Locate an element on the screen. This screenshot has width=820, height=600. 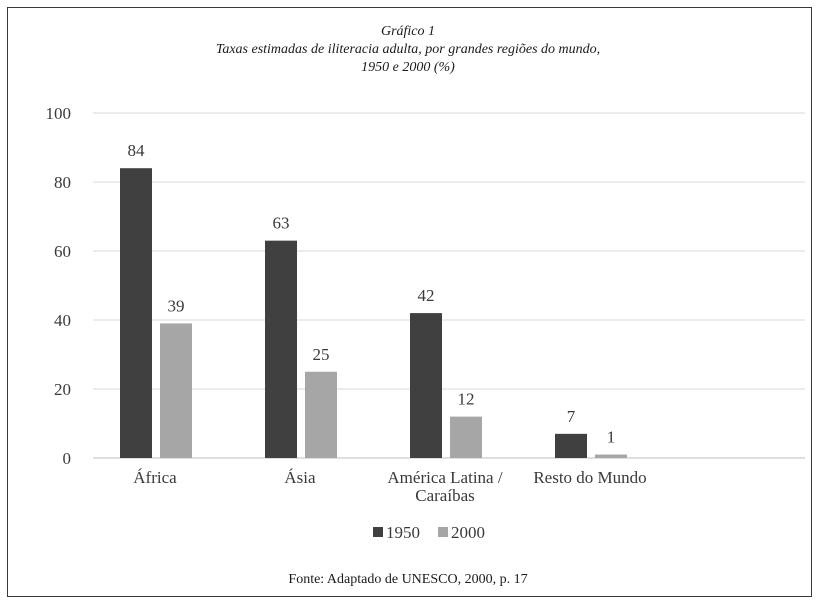
chart-title-line: 1950 e 2000 (%) is located at coordinates (408, 67).